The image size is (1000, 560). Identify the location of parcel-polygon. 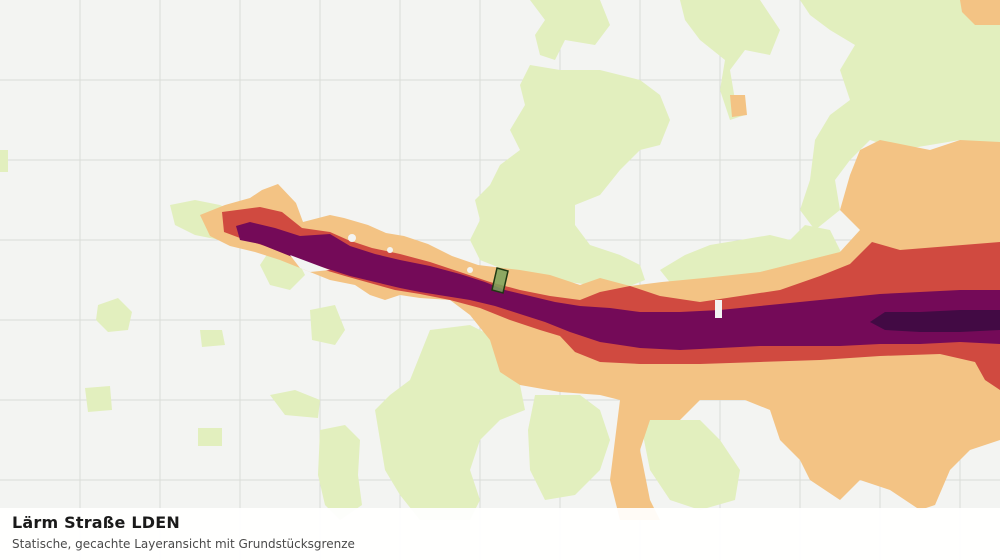
(500, 280).